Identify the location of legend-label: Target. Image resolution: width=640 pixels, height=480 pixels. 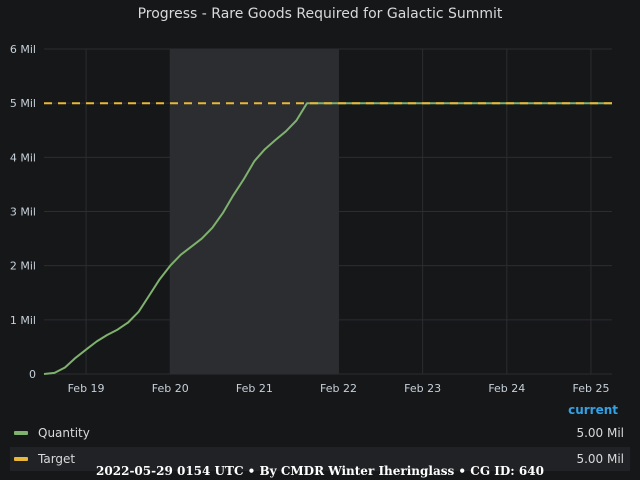
(57, 459).